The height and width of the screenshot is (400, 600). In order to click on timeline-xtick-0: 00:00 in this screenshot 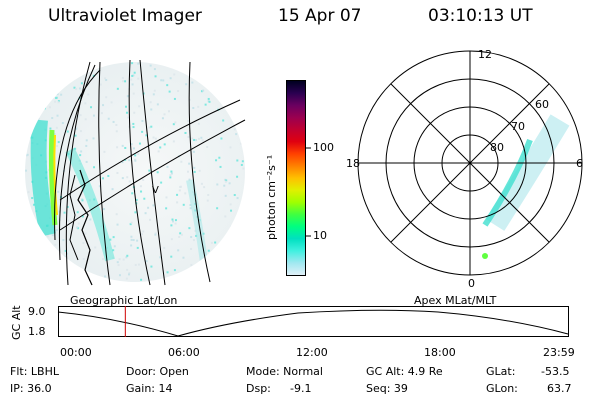, I will do `click(76, 352)`.